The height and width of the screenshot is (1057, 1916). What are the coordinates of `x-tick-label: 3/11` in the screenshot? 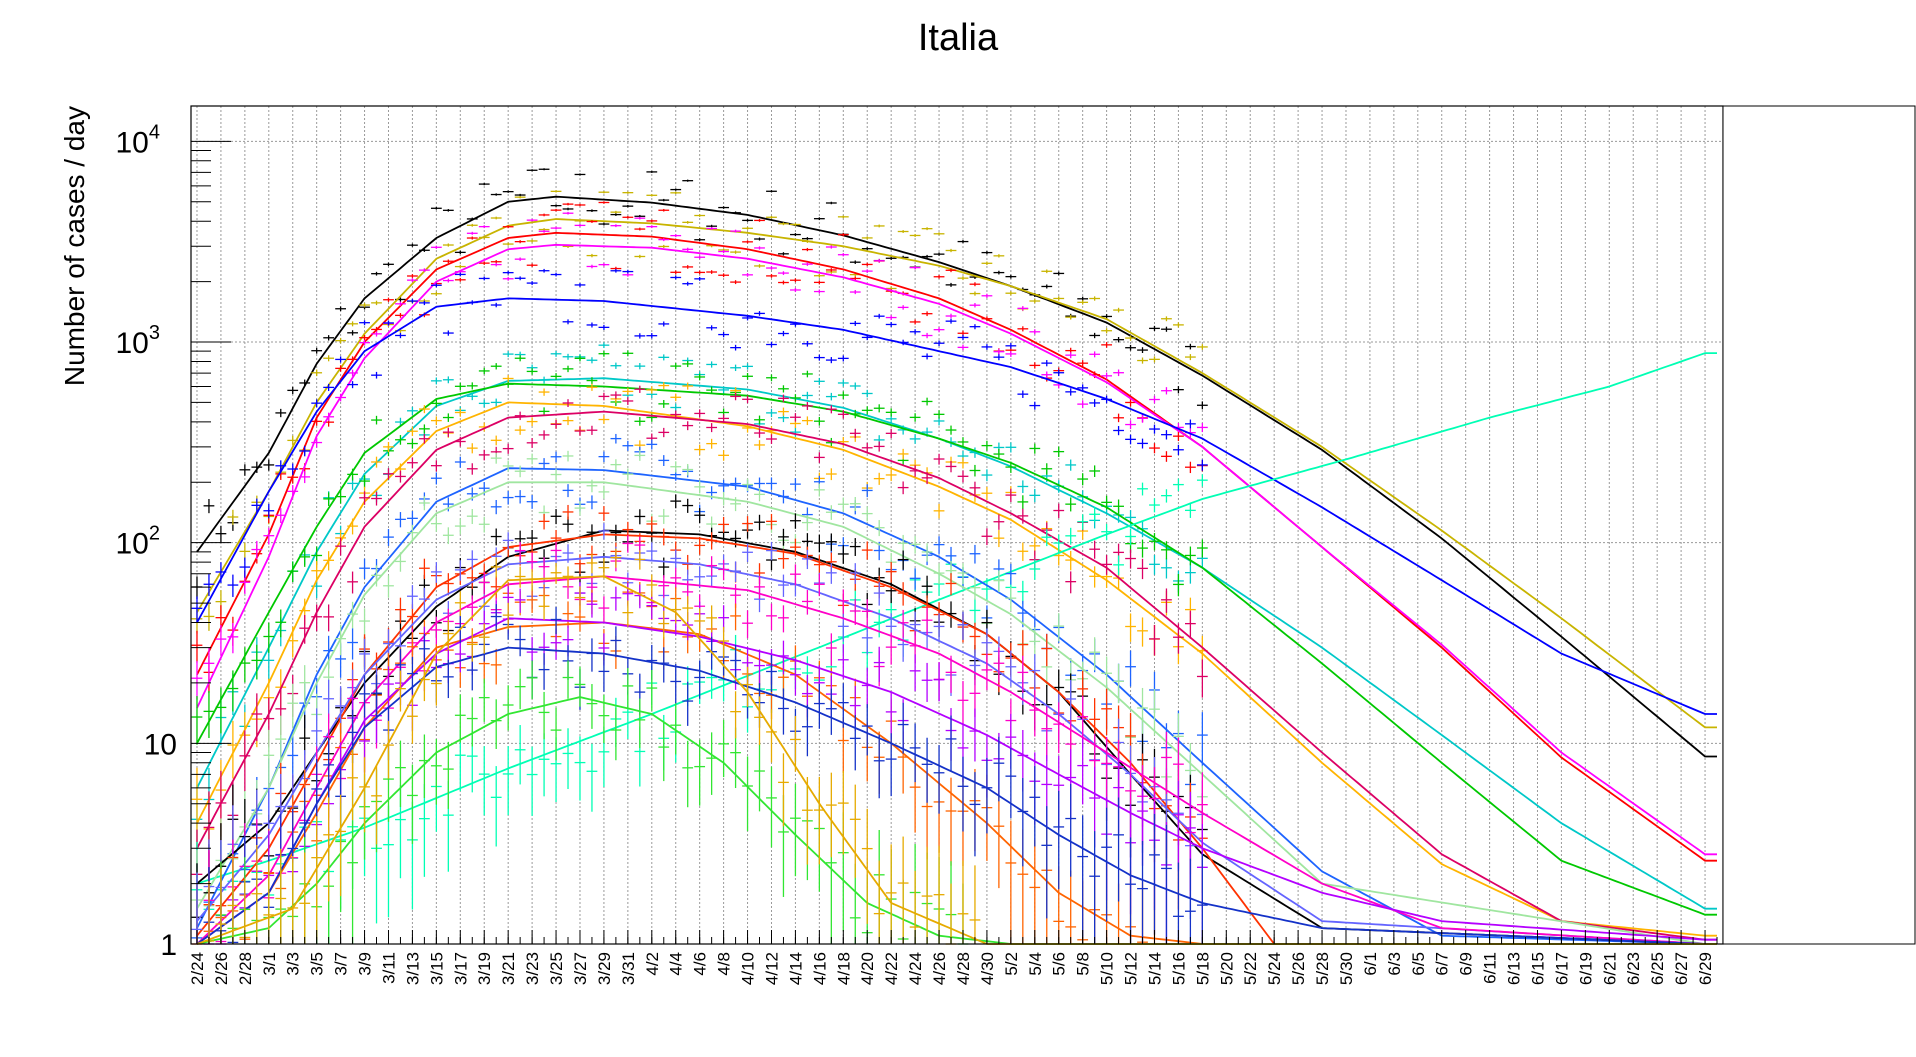 It's located at (388, 968).